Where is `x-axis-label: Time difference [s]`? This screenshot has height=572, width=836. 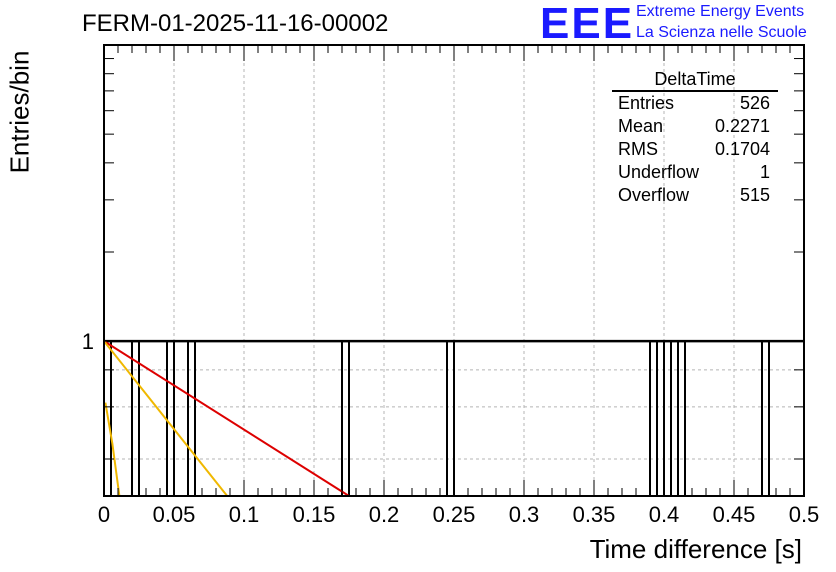
x-axis-label: Time difference [s] is located at coordinates (695, 549).